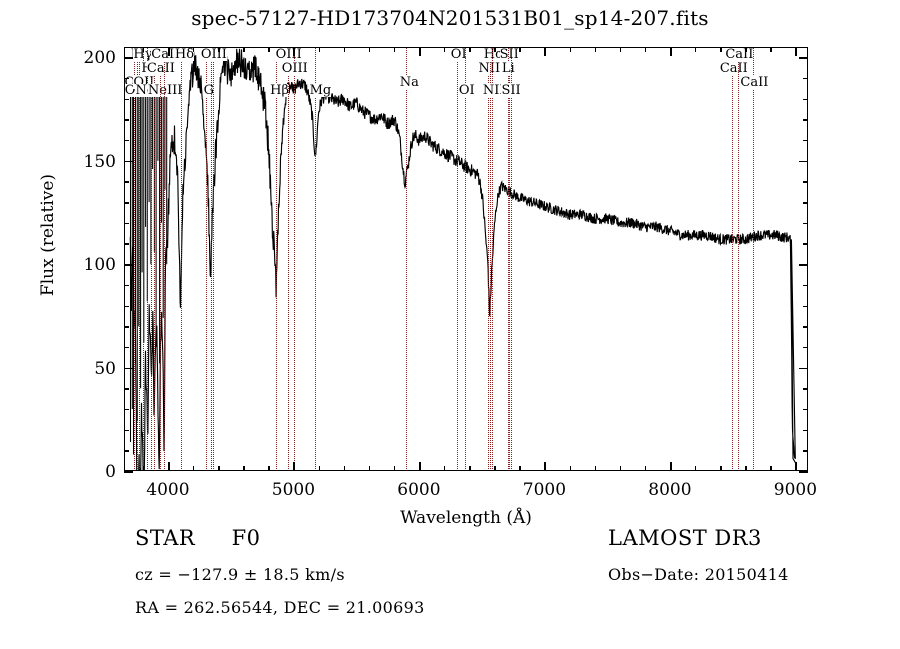  Describe the element at coordinates (99, 265) in the screenshot. I see `y-tick-label: 100` at that location.